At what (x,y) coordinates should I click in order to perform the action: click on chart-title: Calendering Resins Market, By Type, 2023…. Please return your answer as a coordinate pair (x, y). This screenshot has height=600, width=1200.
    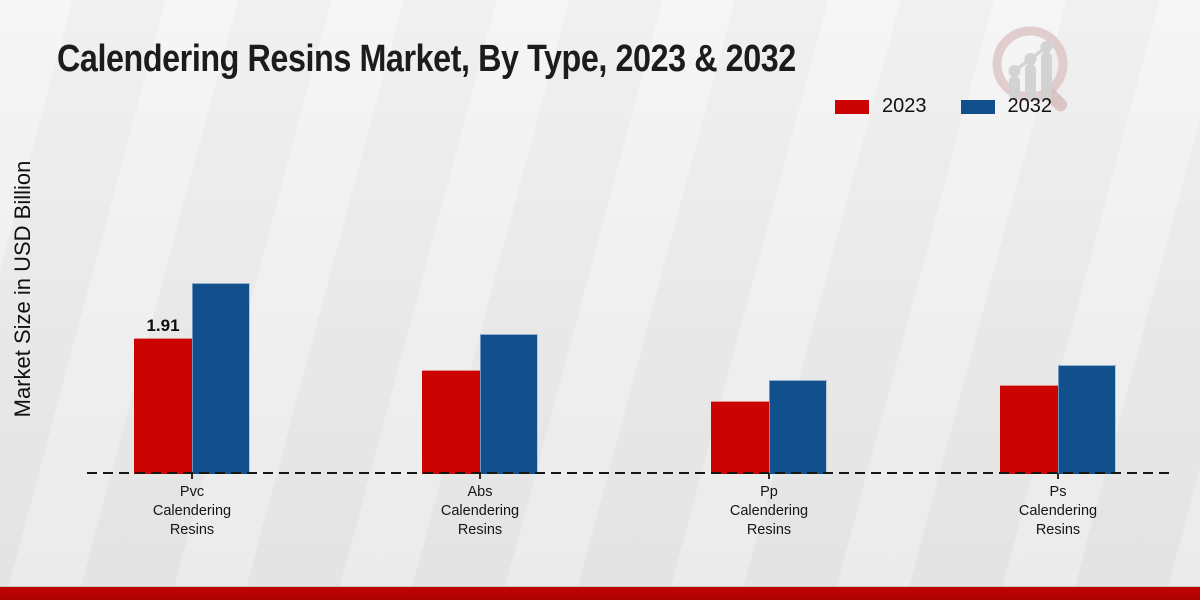
    Looking at the image, I should click on (426, 59).